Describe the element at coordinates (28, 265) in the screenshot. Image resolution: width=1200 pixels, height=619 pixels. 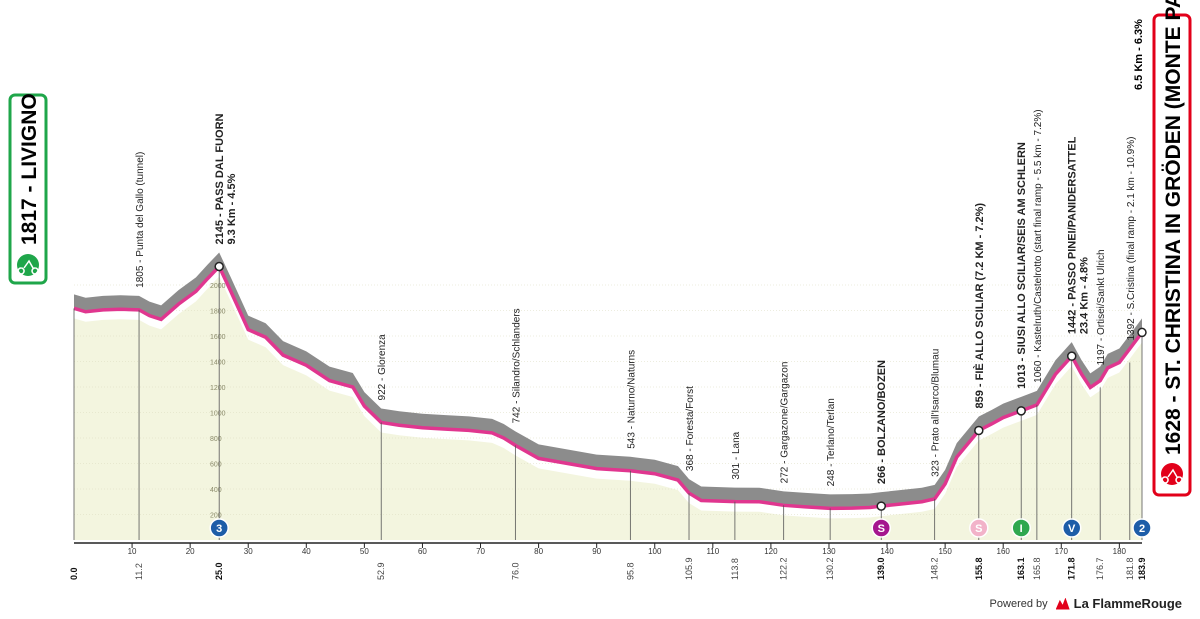
I see `start-cyclist-icon` at that location.